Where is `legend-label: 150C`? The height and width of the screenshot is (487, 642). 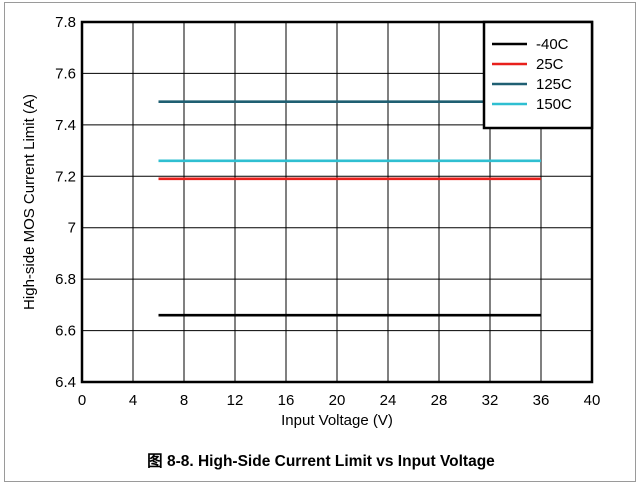 legend-label: 150C is located at coordinates (554, 104).